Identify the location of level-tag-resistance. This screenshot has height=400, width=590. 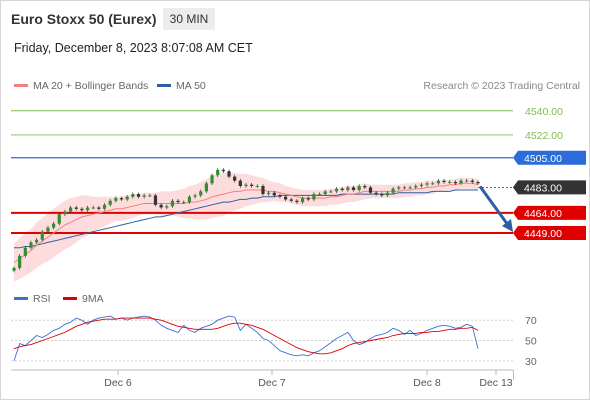
(549, 157).